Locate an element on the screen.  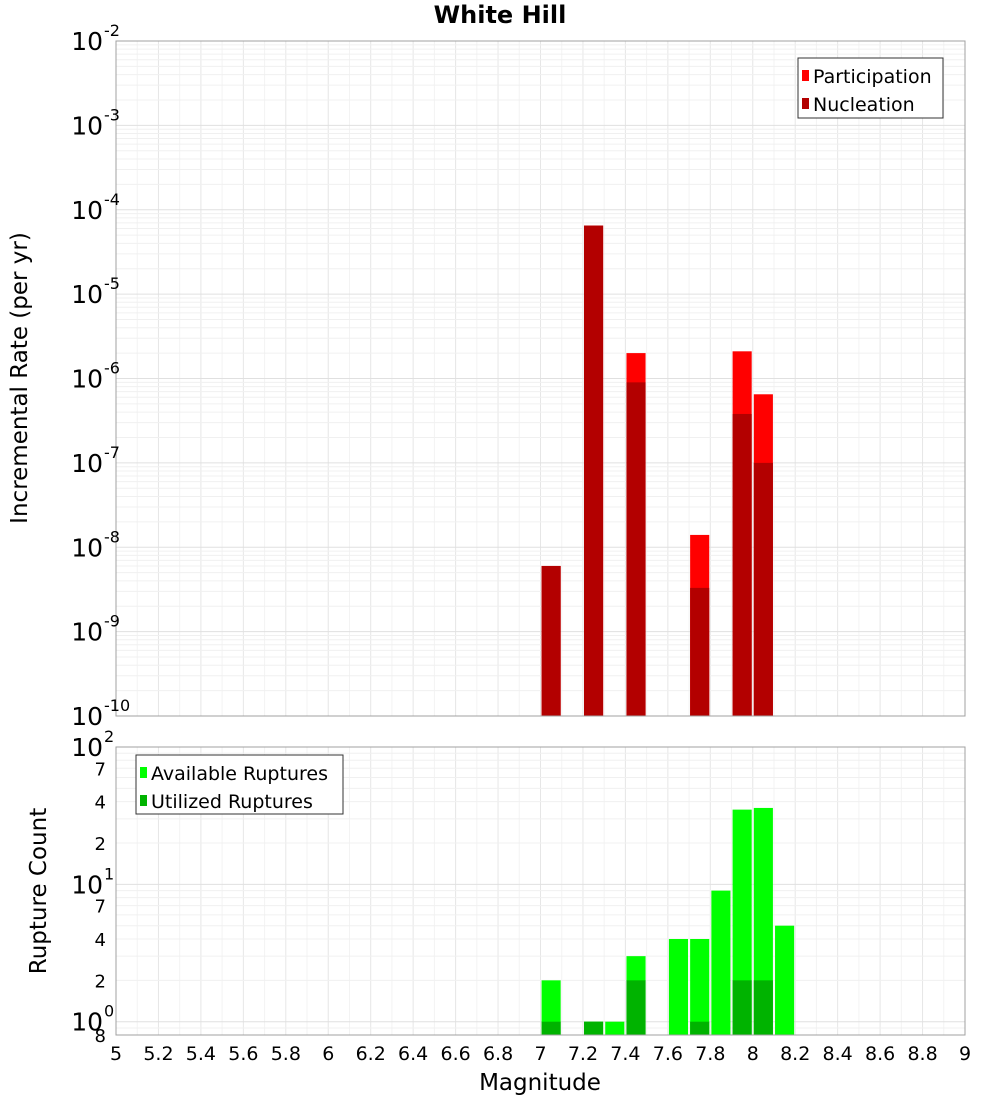
y-tick-label-exponent: -5 is located at coordinates (112, 283).